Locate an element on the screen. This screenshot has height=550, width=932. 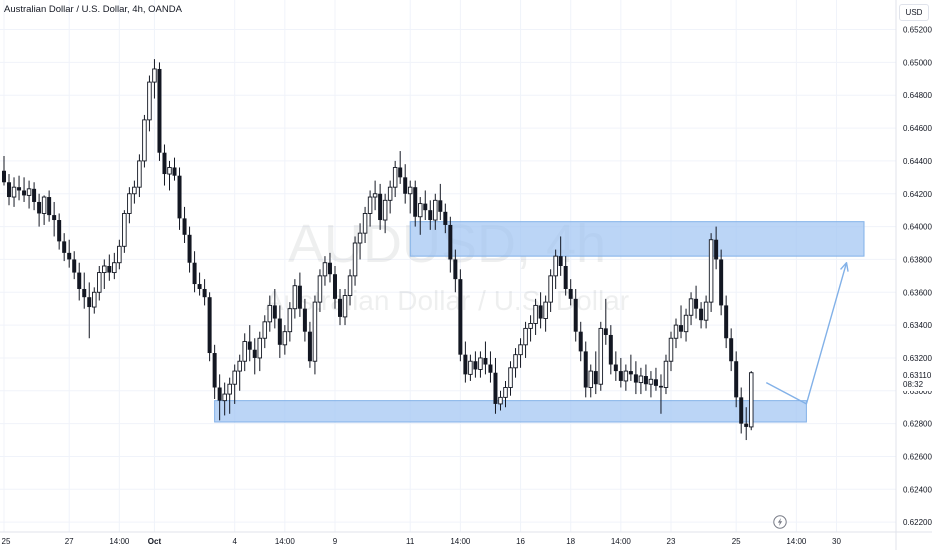
support-zone is located at coordinates (510, 411).